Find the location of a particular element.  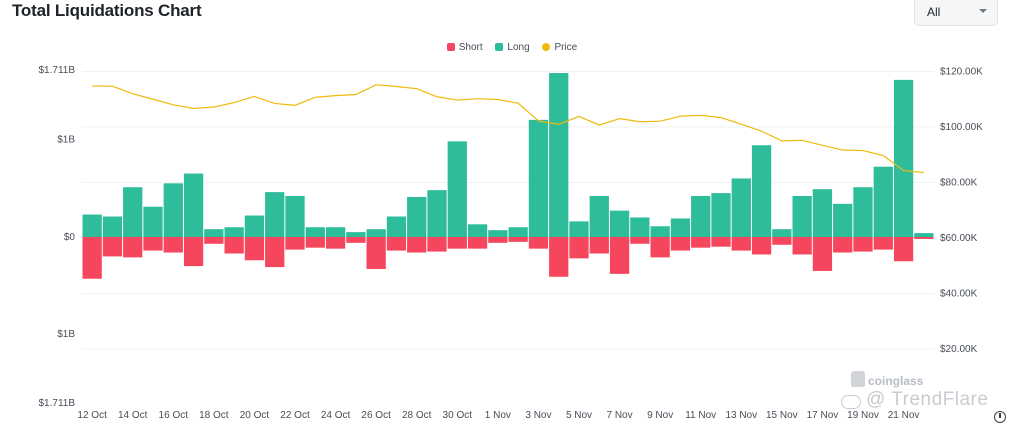

x-tick-label: 24 Oct is located at coordinates (336, 415).